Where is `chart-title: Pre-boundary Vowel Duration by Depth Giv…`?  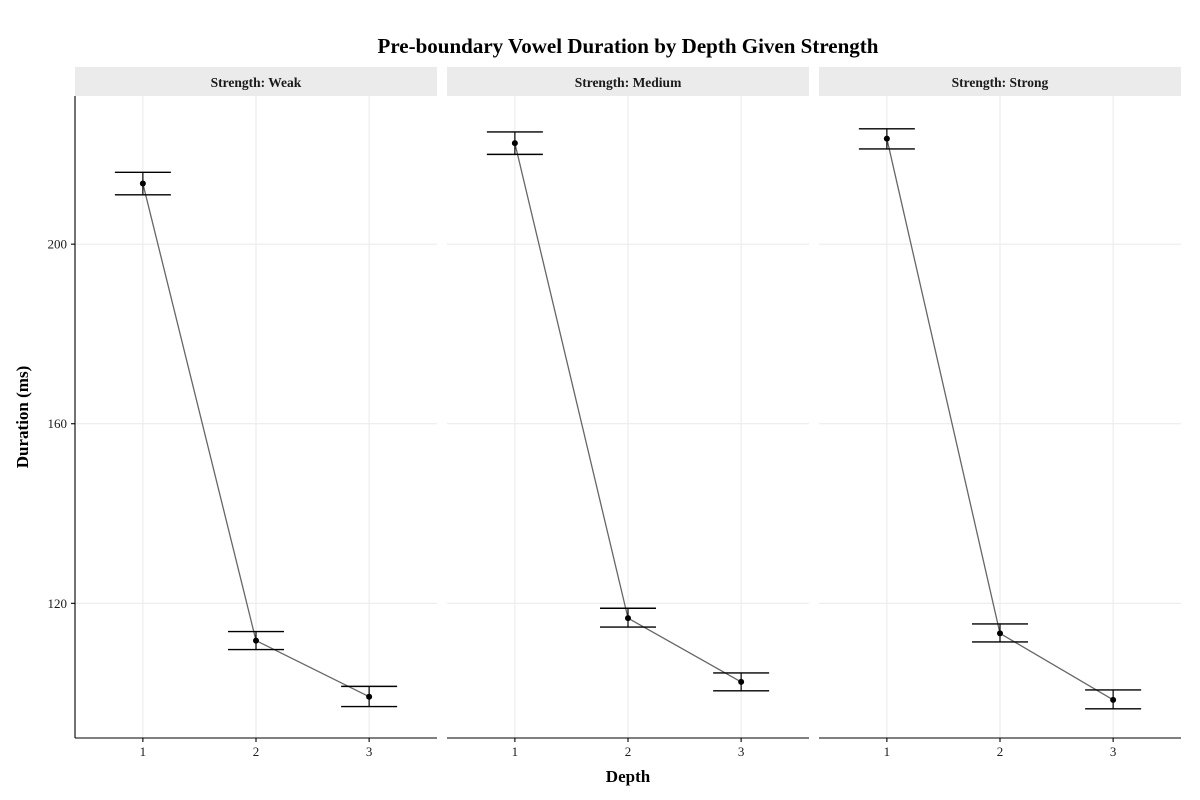 chart-title: Pre-boundary Vowel Duration by Depth Giv… is located at coordinates (628, 46).